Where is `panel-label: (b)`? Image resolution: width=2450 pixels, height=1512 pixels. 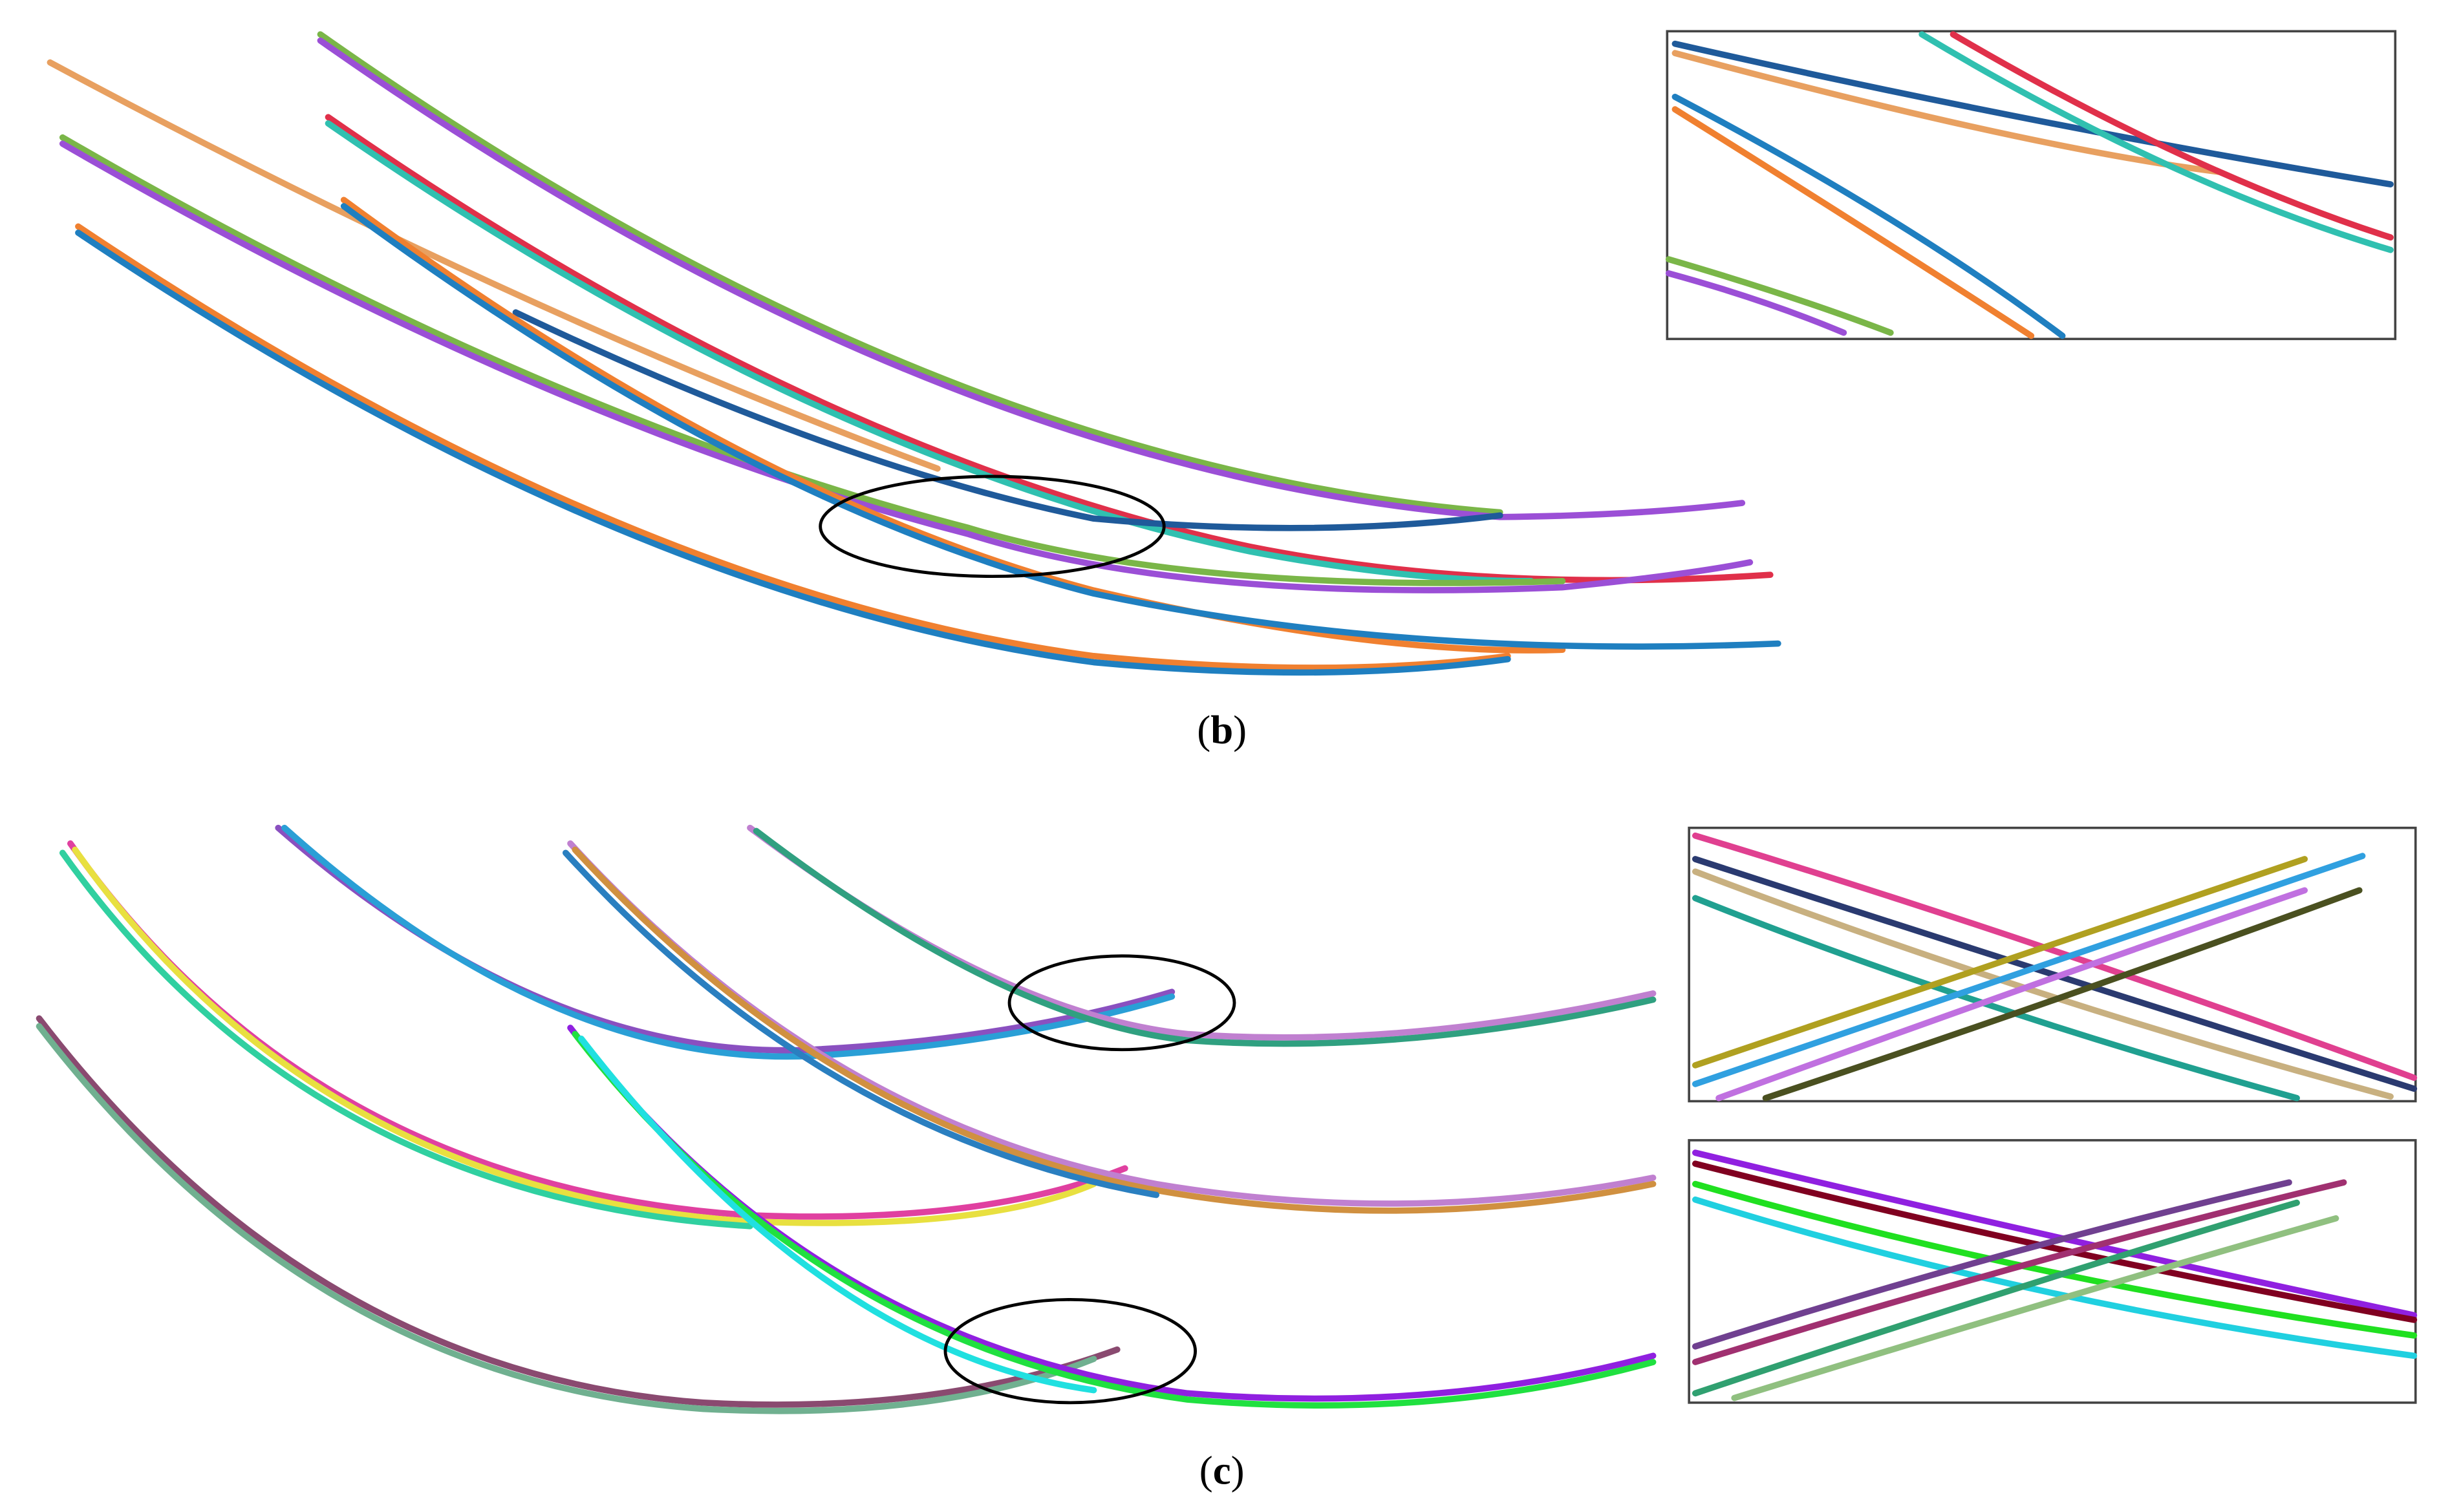
panel-label: (b) is located at coordinates (1222, 729).